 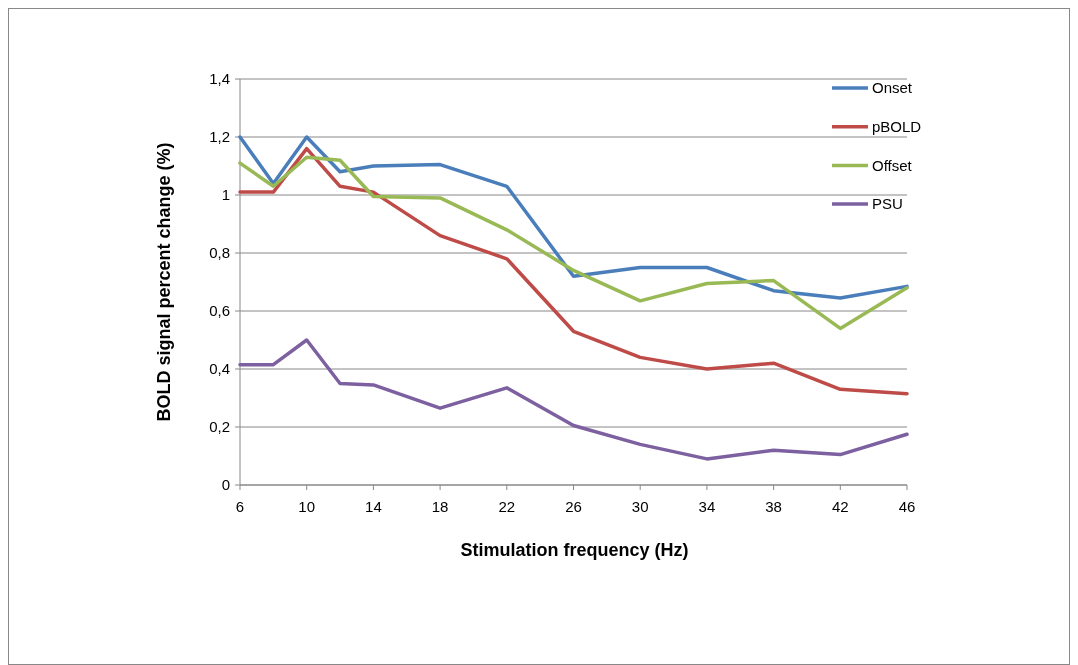 I want to click on x-tick-label: 34, so click(x=707, y=506).